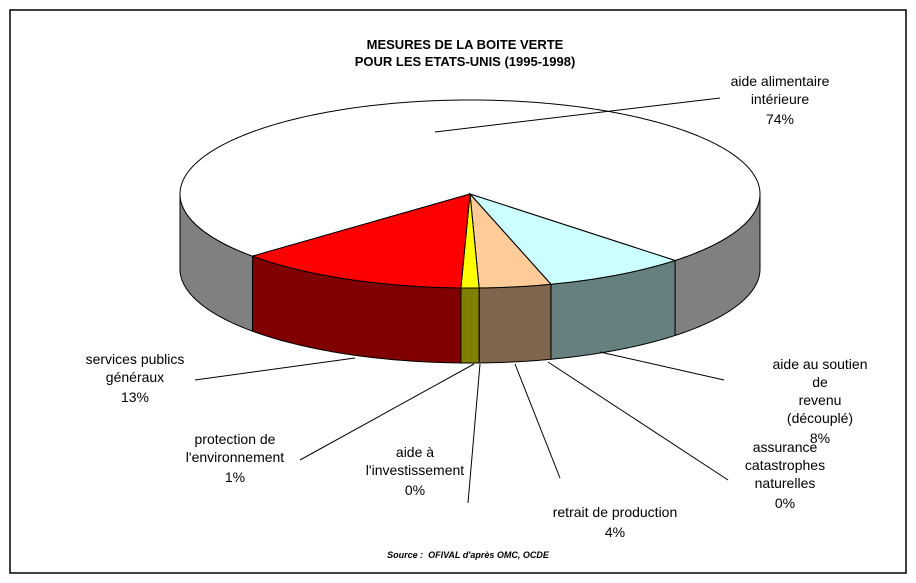 Image resolution: width=916 pixels, height=583 pixels. Describe the element at coordinates (468, 555) in the screenshot. I see `source-note: Source : OFIVAL d'après OMC, OCDE` at that location.